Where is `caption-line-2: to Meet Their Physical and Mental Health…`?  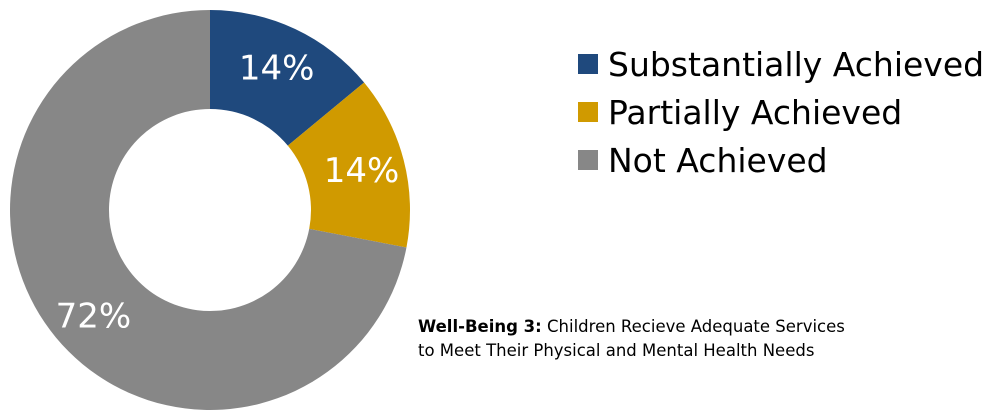
caption-line-2: to Meet Their Physical and Mental Health… is located at coordinates (616, 350).